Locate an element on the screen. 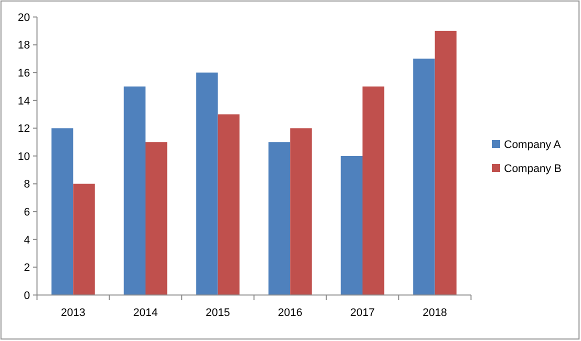 This screenshot has height=341, width=581. legend-label: Company A is located at coordinates (533, 144).